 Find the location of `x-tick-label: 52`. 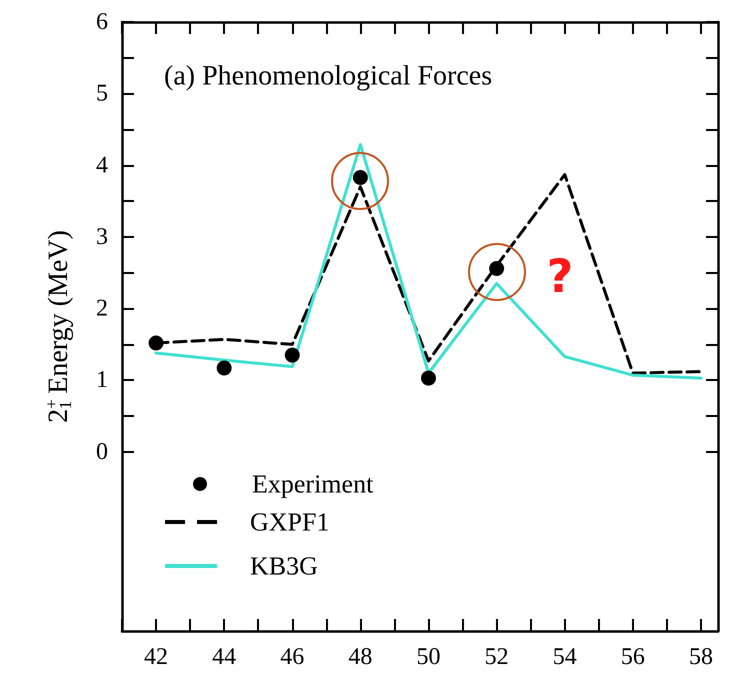

x-tick-label: 52 is located at coordinates (496, 657).